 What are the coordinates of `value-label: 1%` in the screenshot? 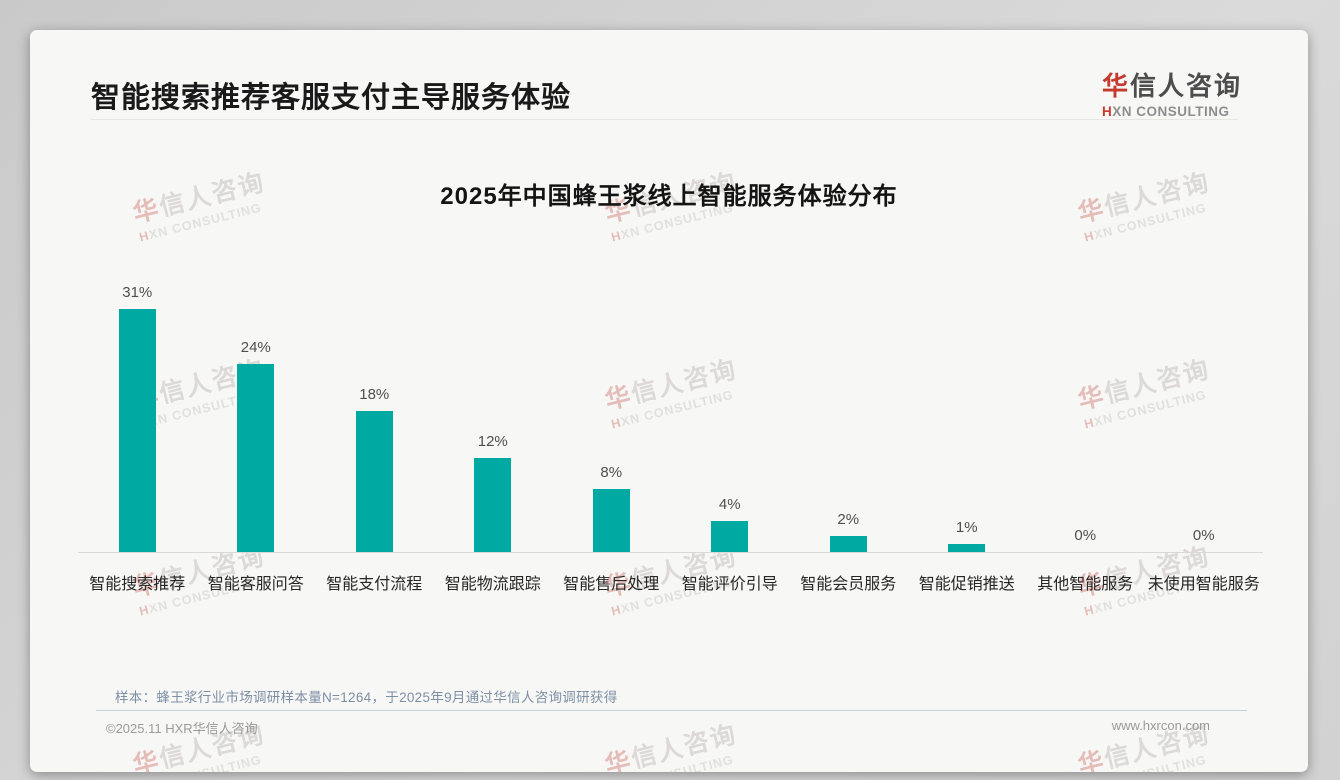 It's located at (966, 527).